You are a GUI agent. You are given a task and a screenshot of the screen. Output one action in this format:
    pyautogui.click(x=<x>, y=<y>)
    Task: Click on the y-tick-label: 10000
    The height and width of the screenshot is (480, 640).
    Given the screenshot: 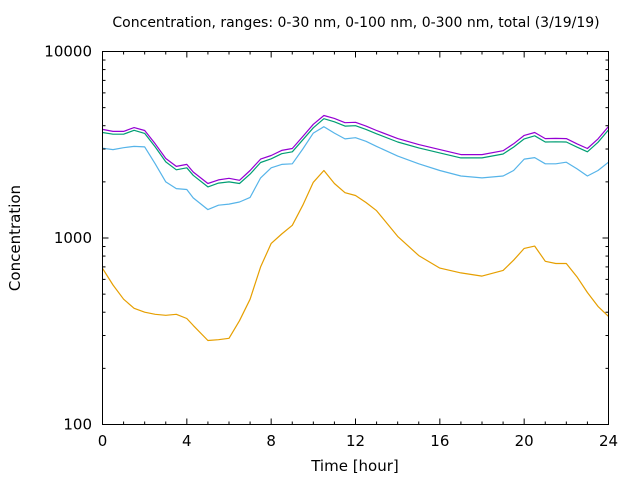 What is the action you would take?
    pyautogui.click(x=68, y=52)
    